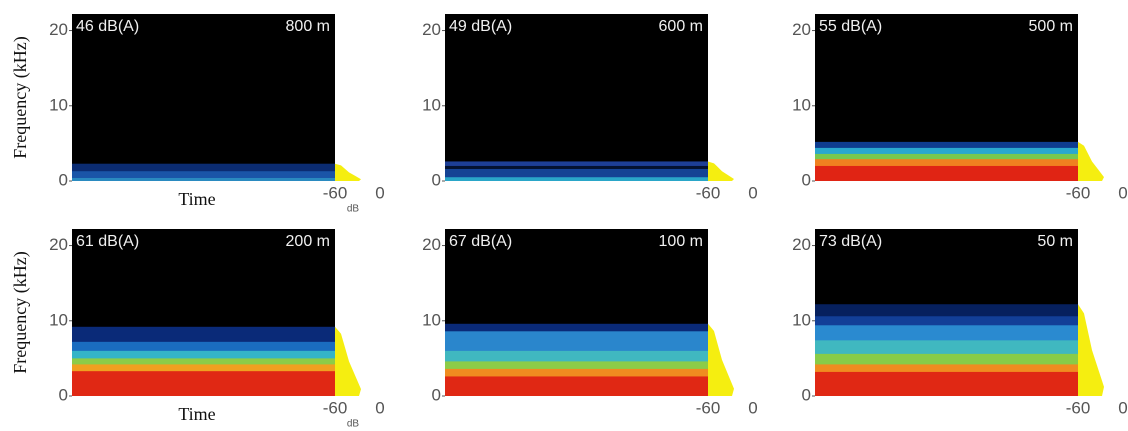 The image size is (1128, 431). I want to click on distance-label: 200 m, so click(308, 241).